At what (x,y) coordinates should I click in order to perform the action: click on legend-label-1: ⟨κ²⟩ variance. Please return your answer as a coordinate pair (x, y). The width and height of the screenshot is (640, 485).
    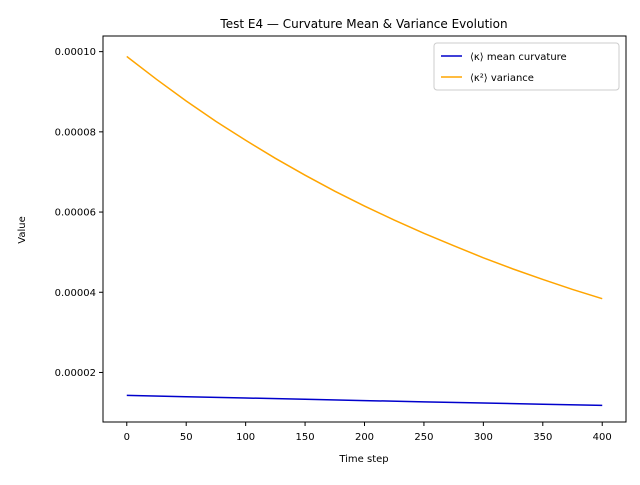
    Looking at the image, I should click on (502, 78).